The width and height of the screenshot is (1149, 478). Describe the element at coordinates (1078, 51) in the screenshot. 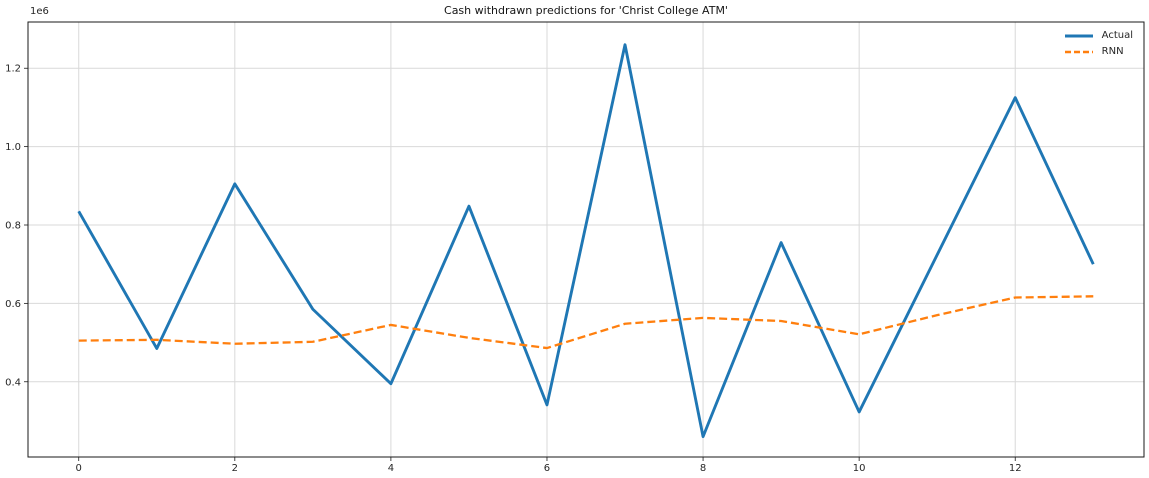

I see `legend-line-rnn-icon` at that location.